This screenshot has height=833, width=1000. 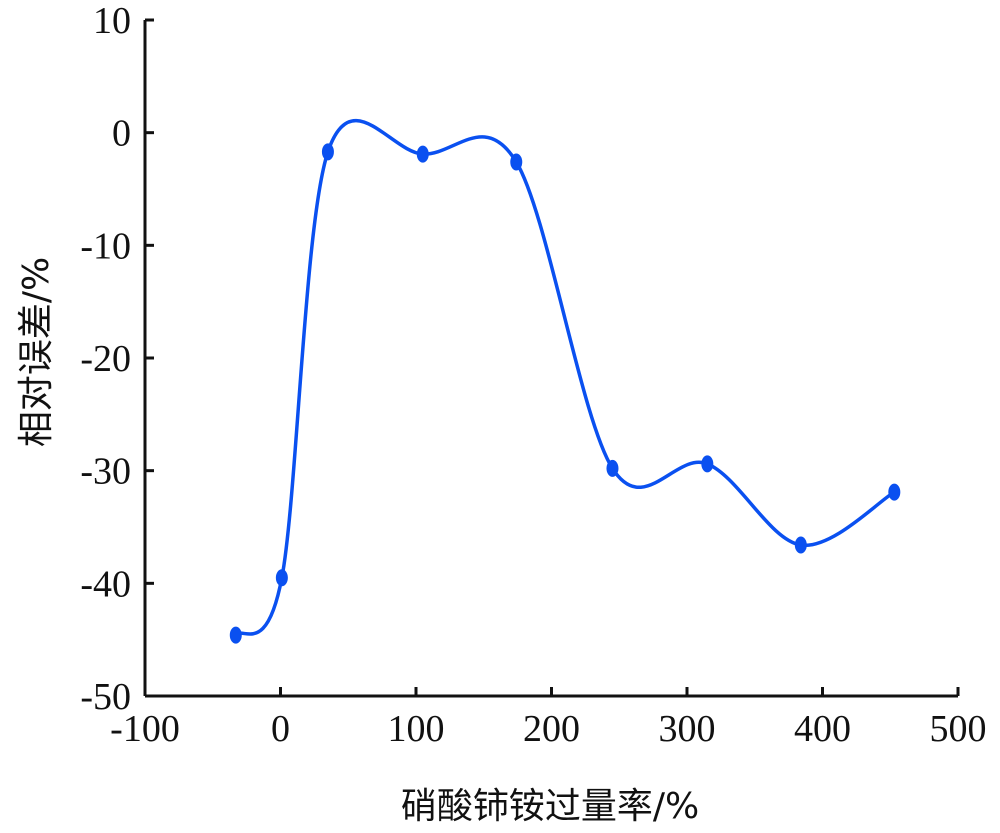 What do you see at coordinates (105, 584) in the screenshot?
I see `y-tick-label: -40` at bounding box center [105, 584].